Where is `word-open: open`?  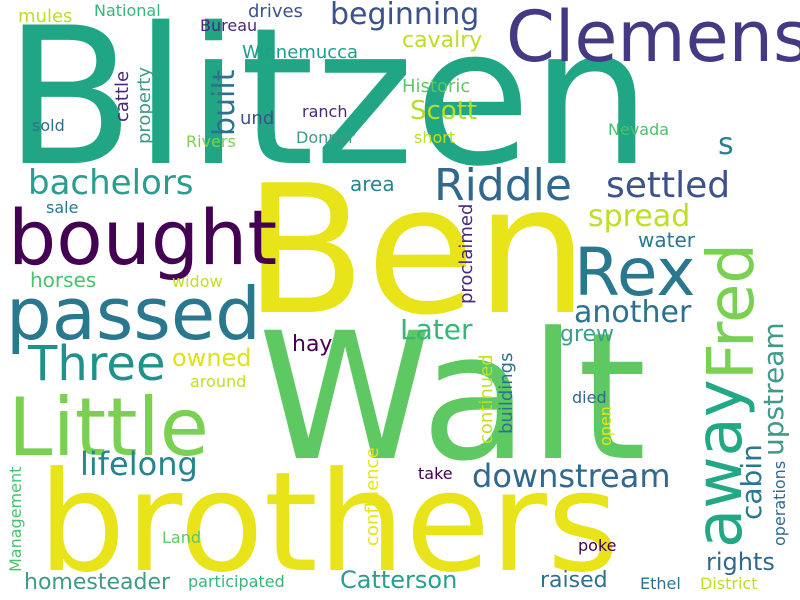
word-open: open is located at coordinates (605, 426).